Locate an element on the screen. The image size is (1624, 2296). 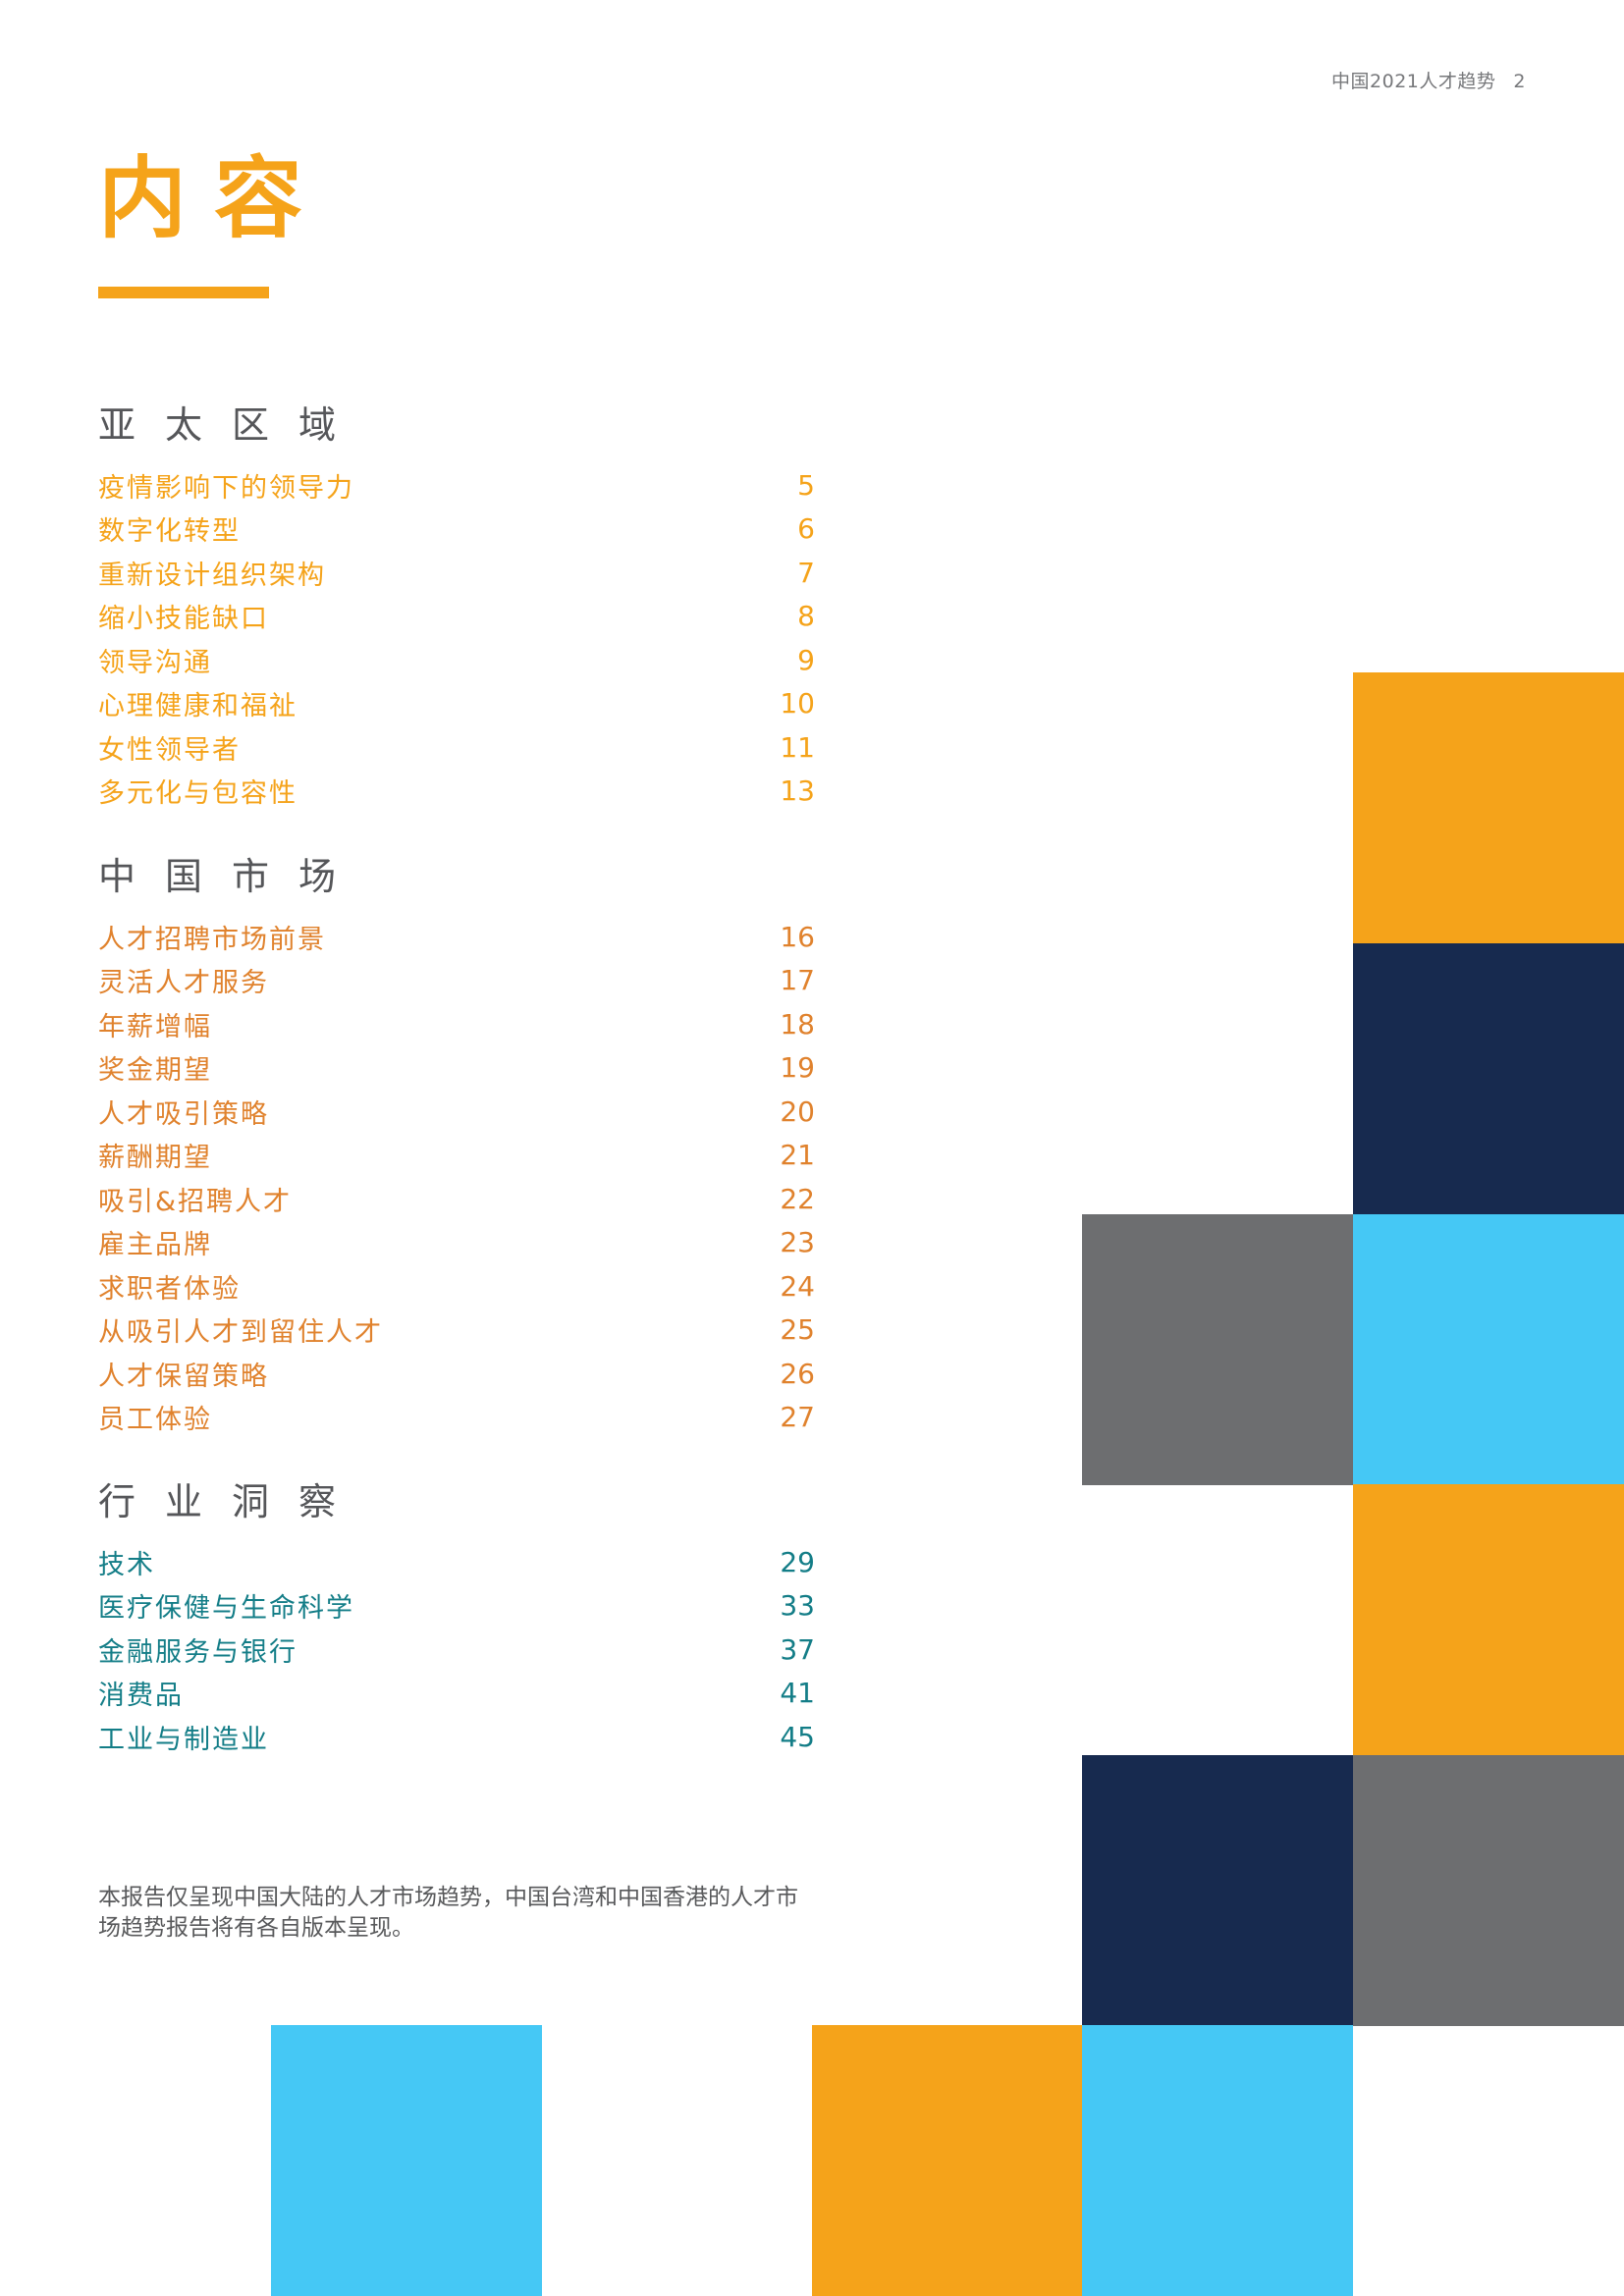
section-heading: 亚太区域 is located at coordinates (232, 425).